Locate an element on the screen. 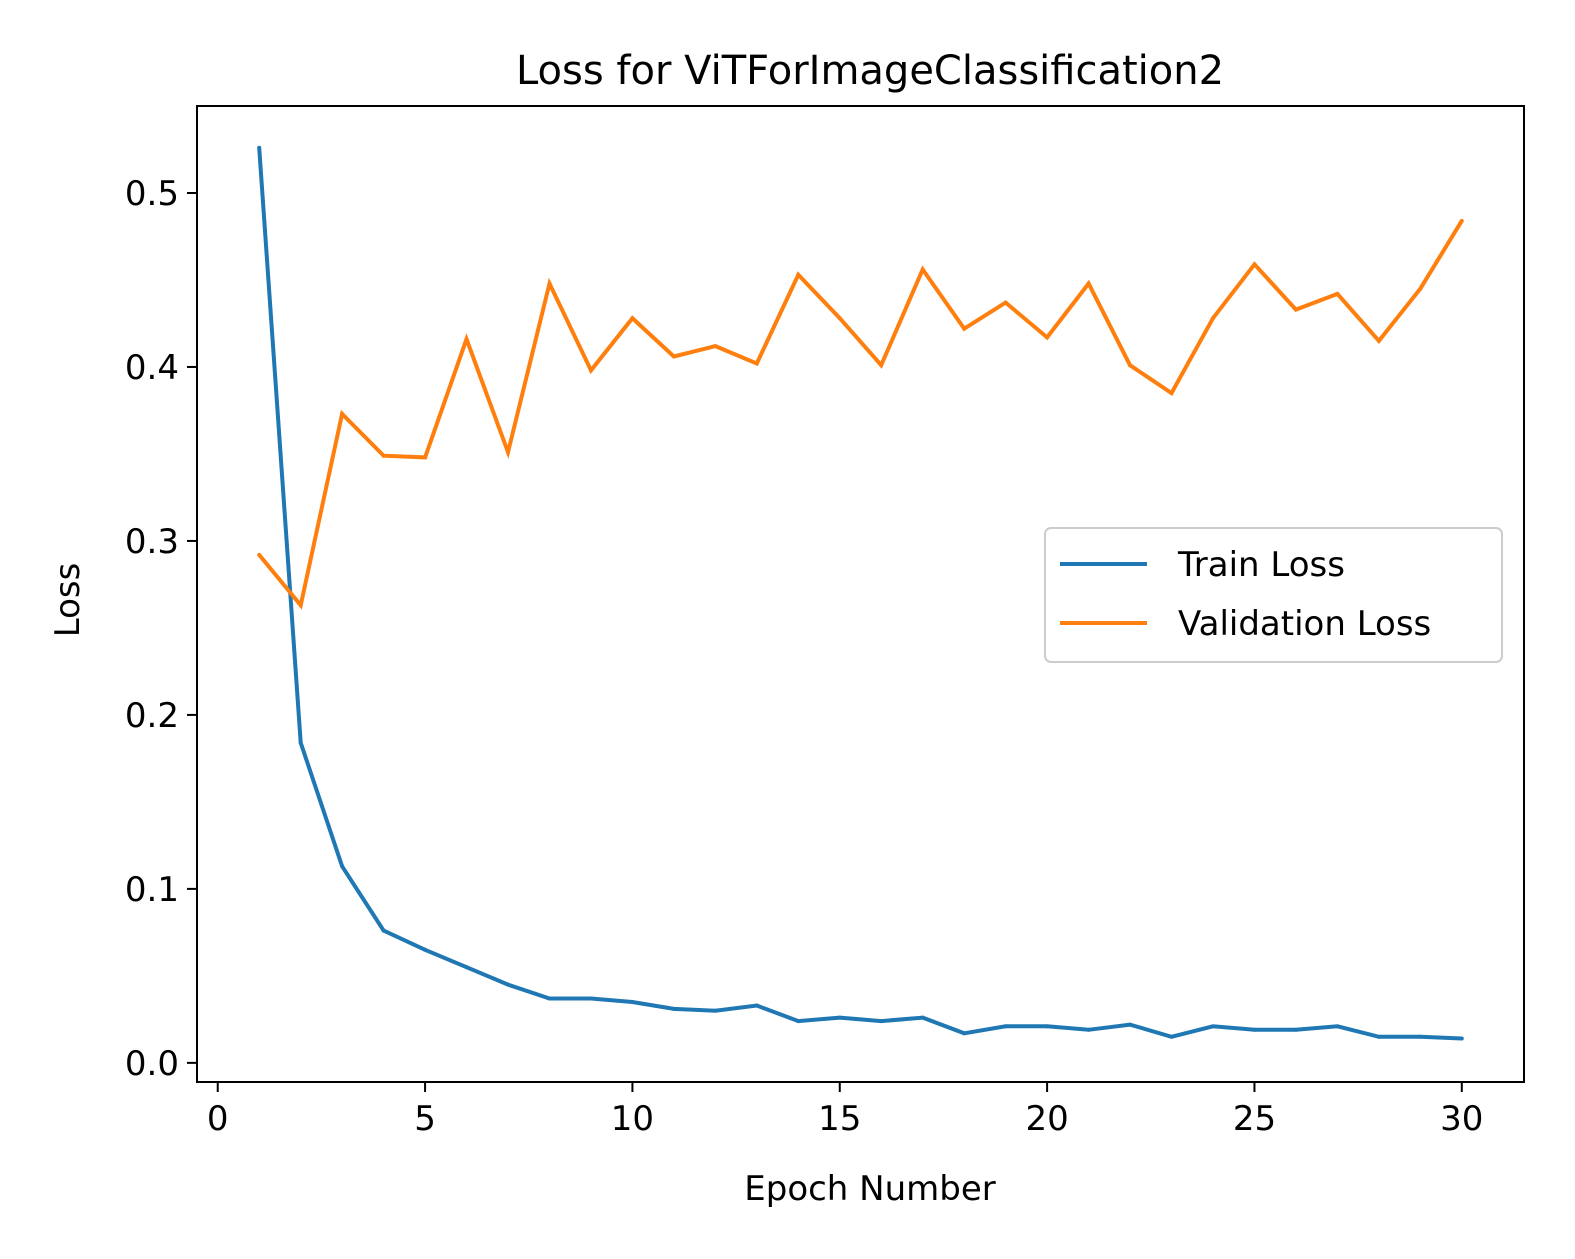 The height and width of the screenshot is (1259, 1575). y-axis-label: Loss is located at coordinates (68, 600).